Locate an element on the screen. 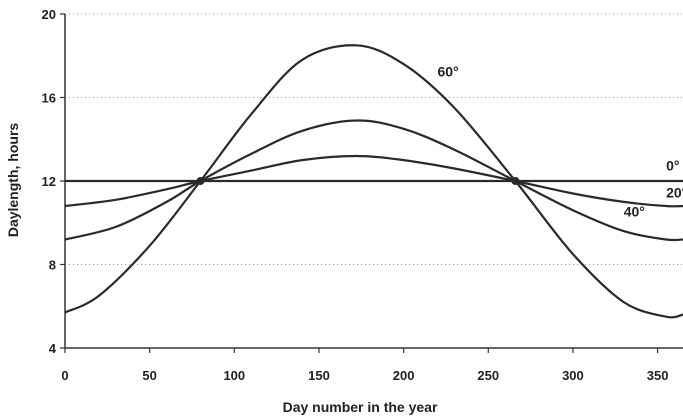 Image resolution: width=683 pixels, height=420 pixels. x-tick-label-300: 300 is located at coordinates (573, 375).